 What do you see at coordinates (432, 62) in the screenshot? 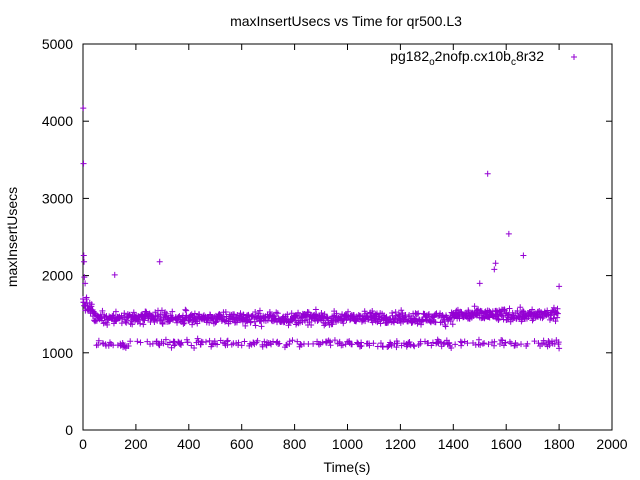
I see `legend-label-subscript: o` at bounding box center [432, 62].